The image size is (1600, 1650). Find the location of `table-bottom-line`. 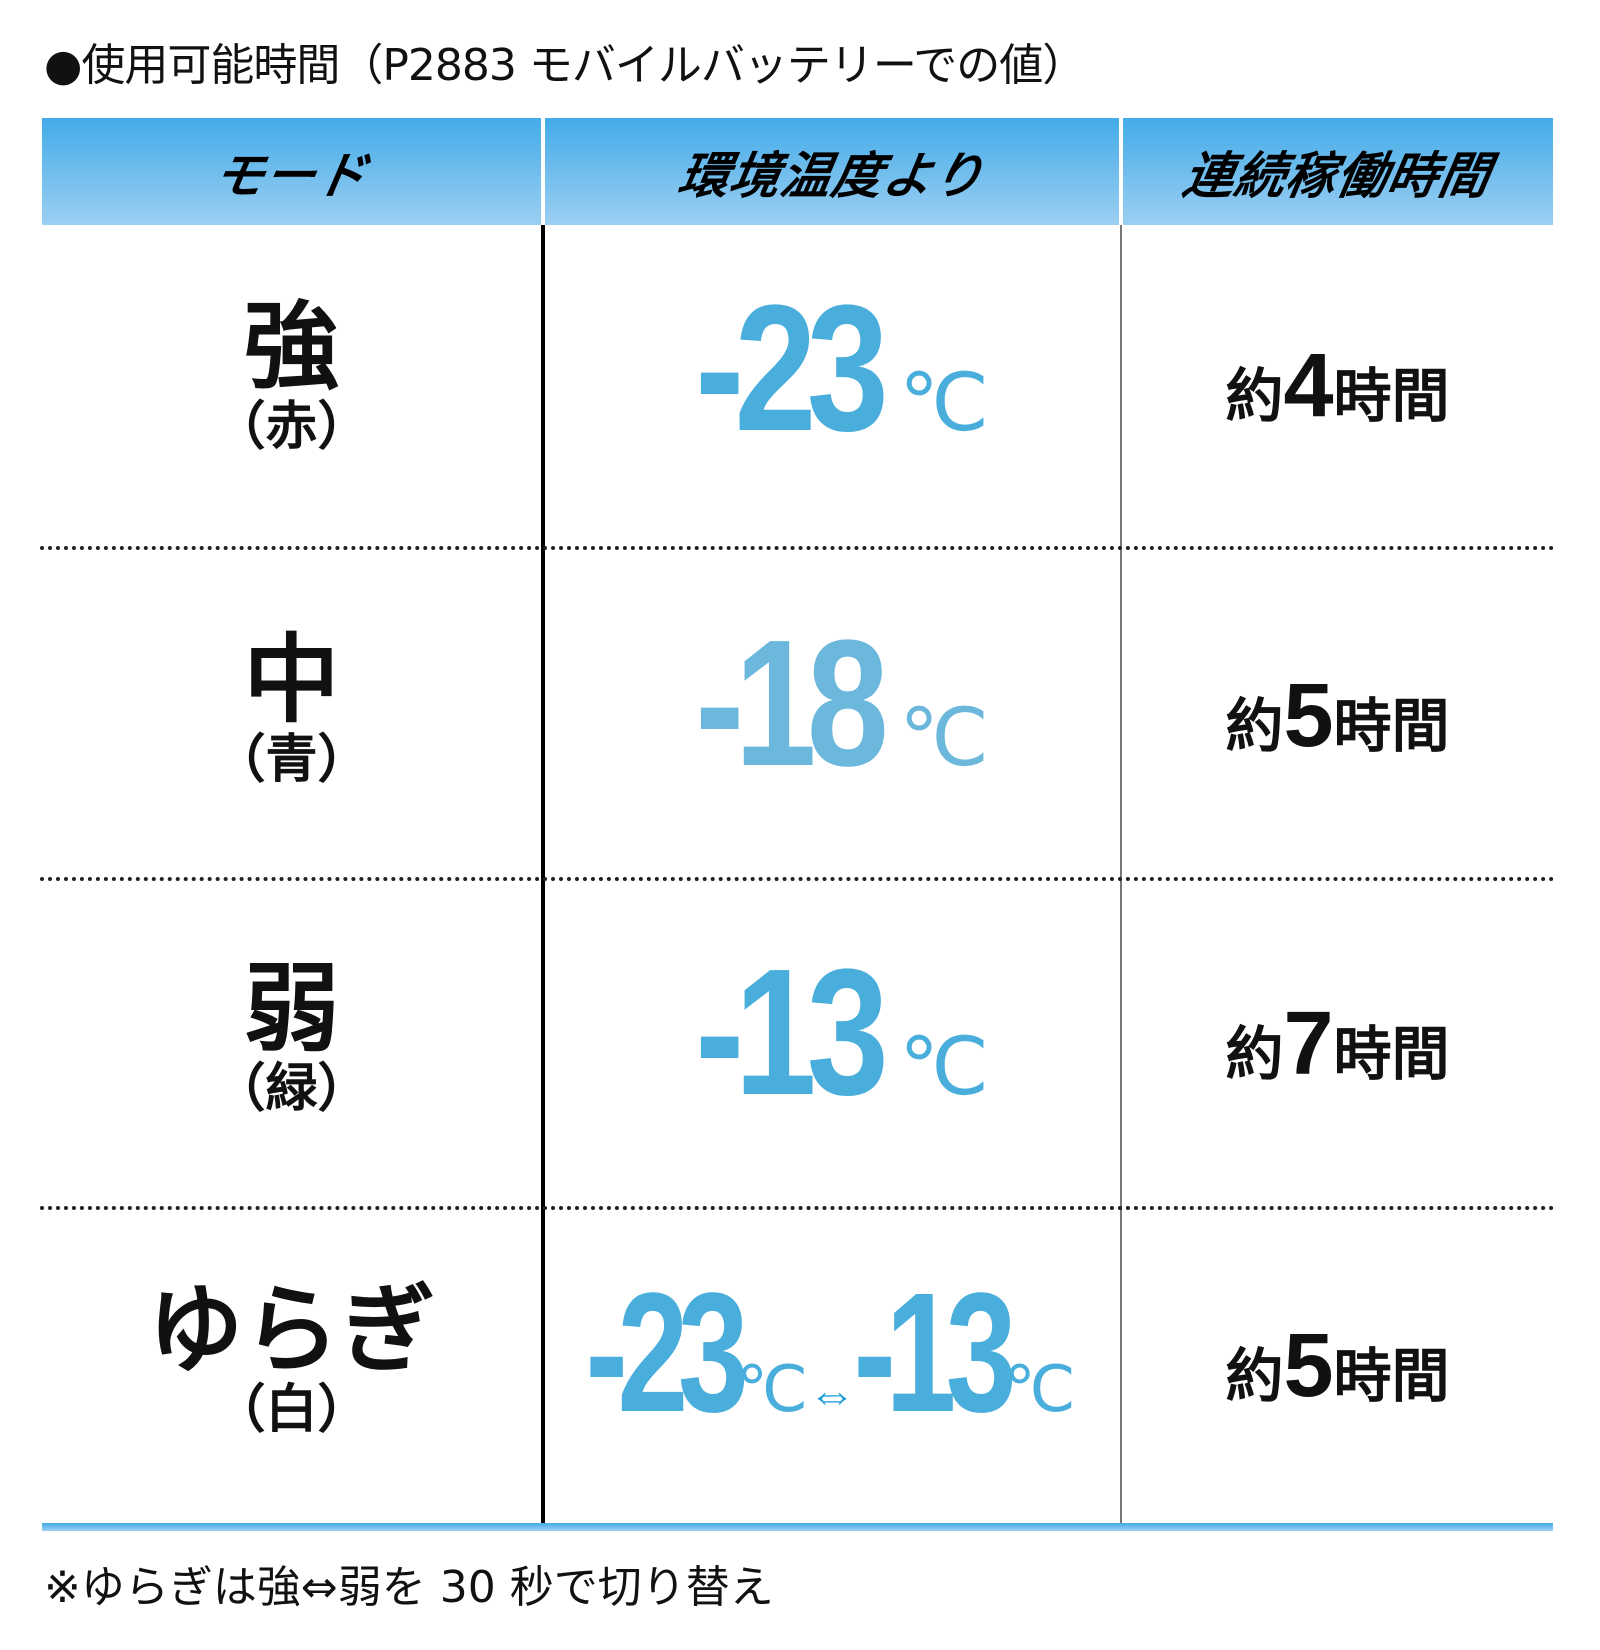

table-bottom-line is located at coordinates (797, 1527).